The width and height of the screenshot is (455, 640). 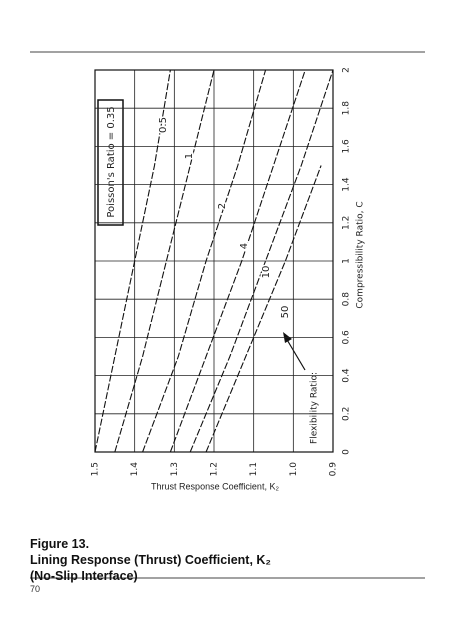 I want to click on x-tick-label: 1, so click(x=347, y=261).